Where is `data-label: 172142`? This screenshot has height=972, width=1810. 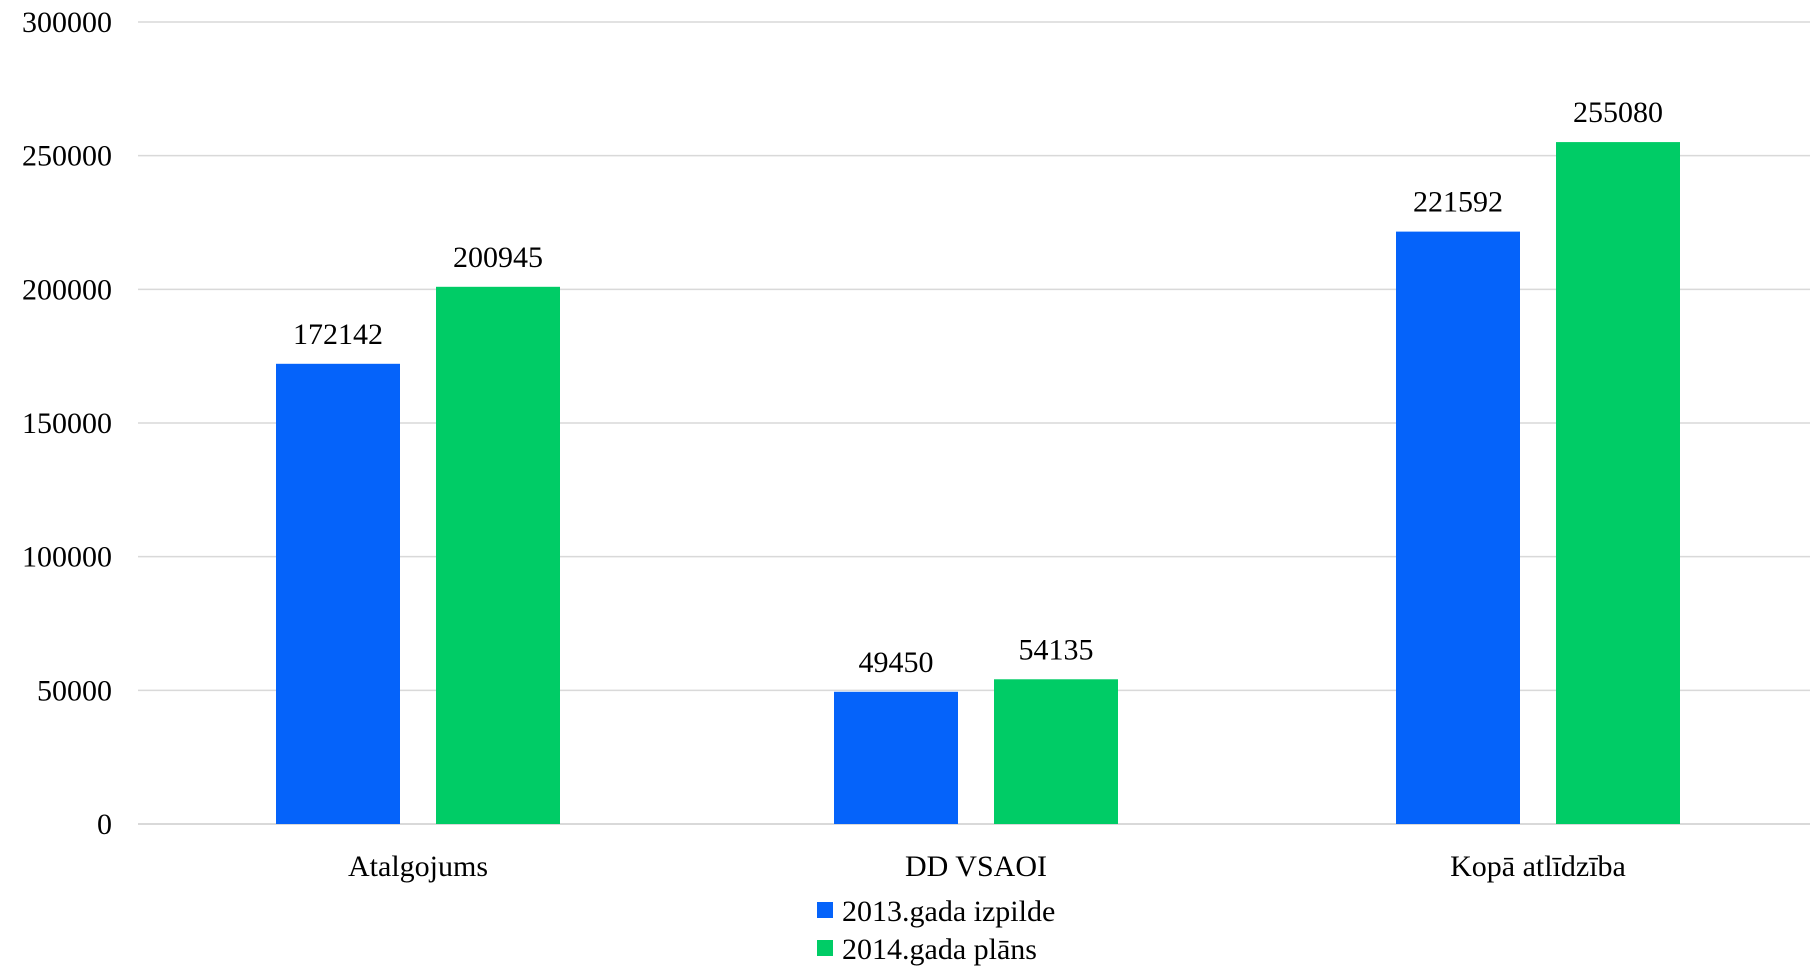 data-label: 172142 is located at coordinates (338, 334).